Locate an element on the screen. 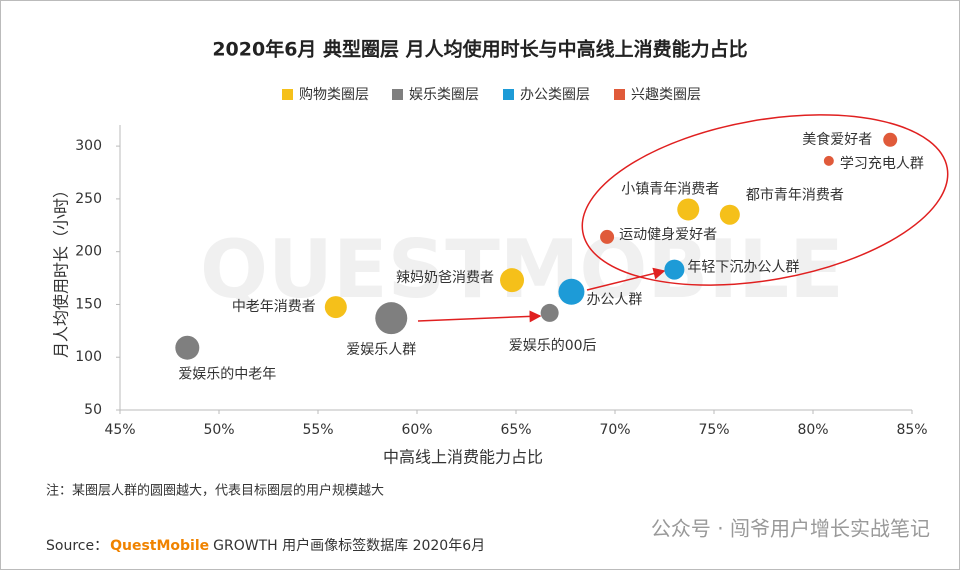  x-axis-label: 中高线上消费能力占比 is located at coordinates (463, 457).